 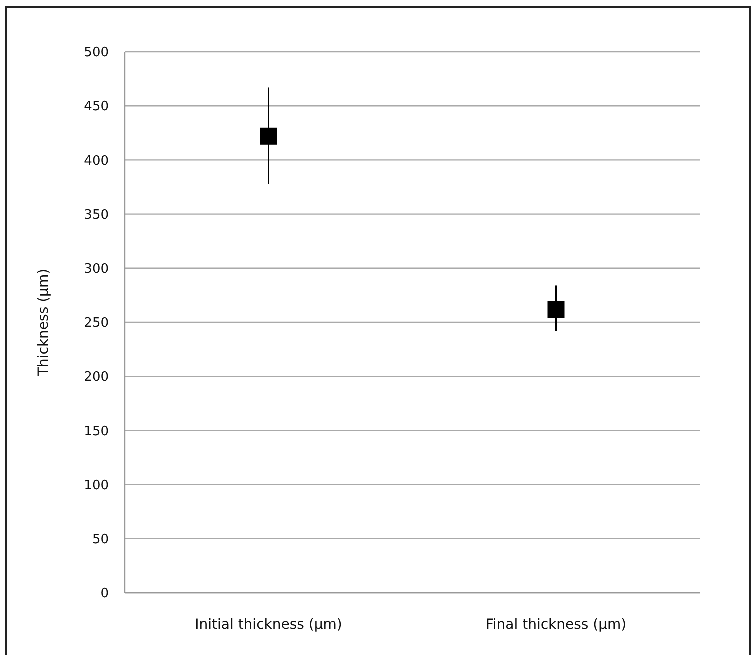 What do you see at coordinates (96, 378) in the screenshot?
I see `y-tick-label: 200` at bounding box center [96, 378].